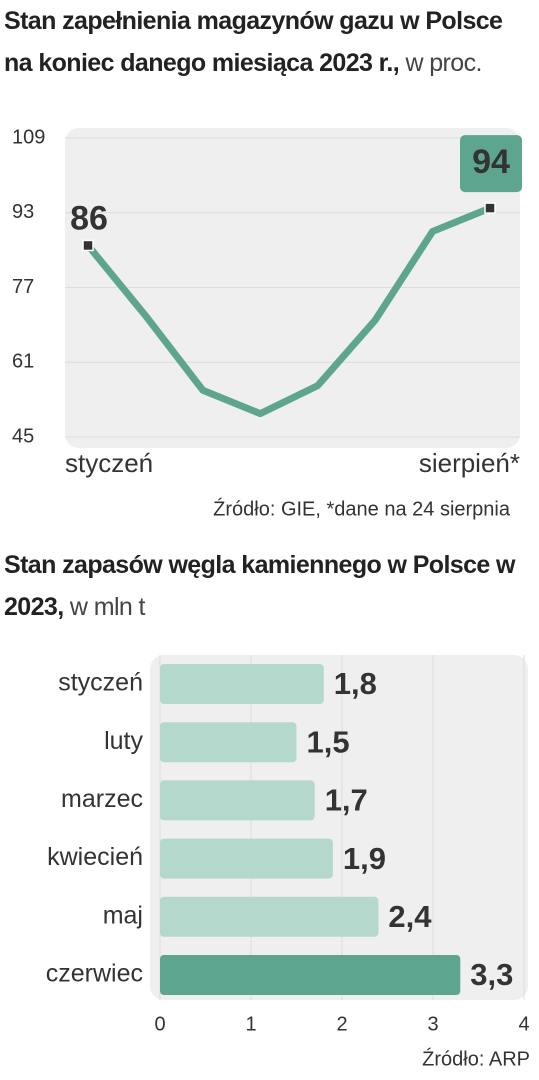 The image size is (539, 1080). What do you see at coordinates (346, 800) in the screenshot?
I see `value-label: 1,7` at bounding box center [346, 800].